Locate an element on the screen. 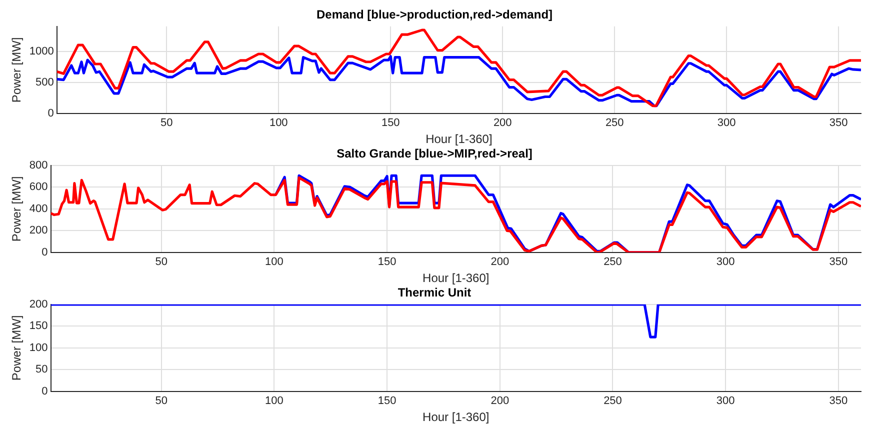  y-tick-label: 50 is located at coordinates (42, 370).